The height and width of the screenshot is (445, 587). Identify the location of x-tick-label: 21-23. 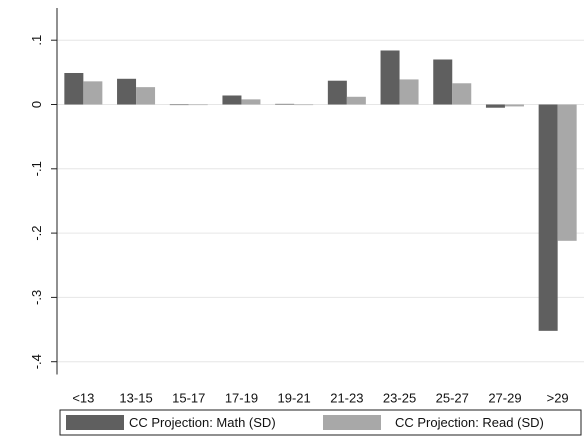
(346, 398).